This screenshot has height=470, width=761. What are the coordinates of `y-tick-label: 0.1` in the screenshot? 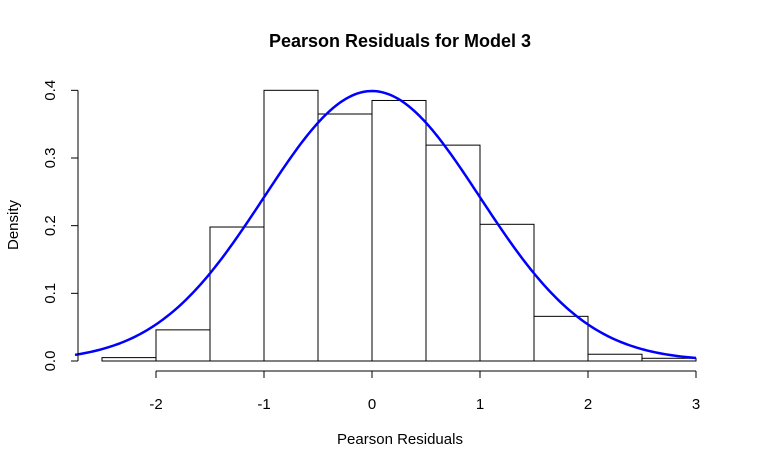 It's located at (50, 293).